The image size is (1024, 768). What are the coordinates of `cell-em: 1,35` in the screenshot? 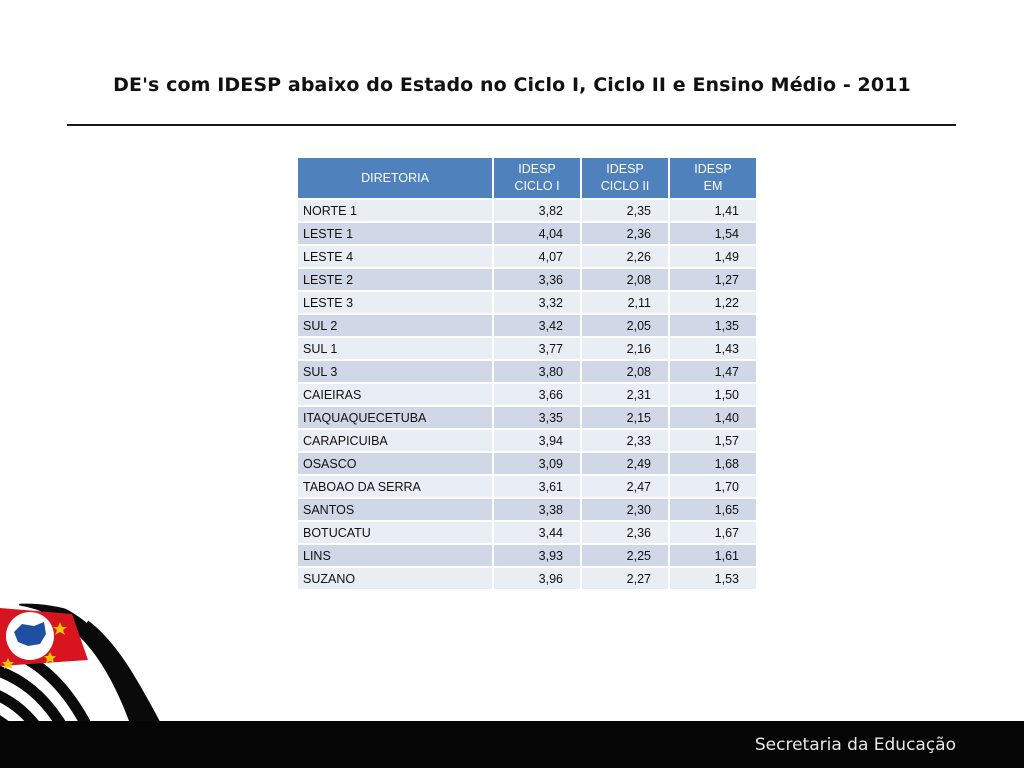 It's located at (713, 326).